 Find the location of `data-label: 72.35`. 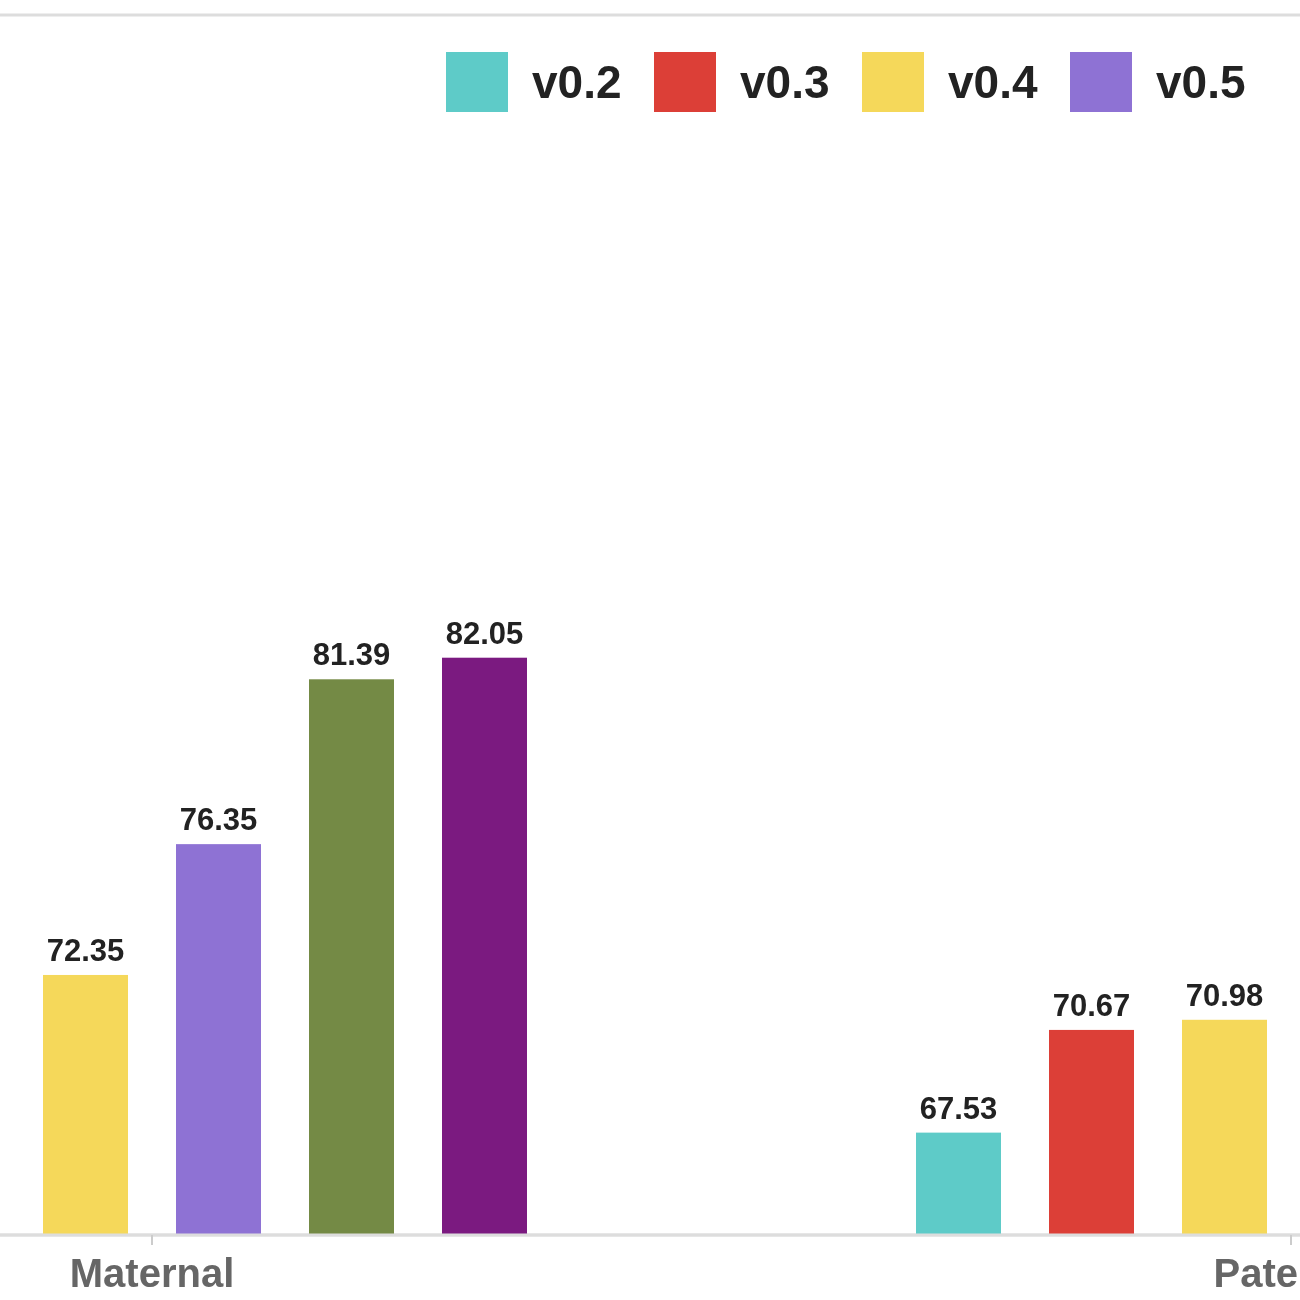

data-label: 72.35 is located at coordinates (85, 950).